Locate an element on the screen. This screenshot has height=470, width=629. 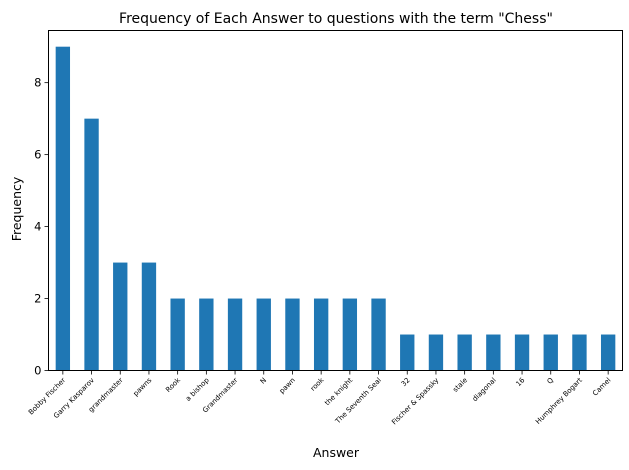
x-tick-label: rook is located at coordinates (317, 384).